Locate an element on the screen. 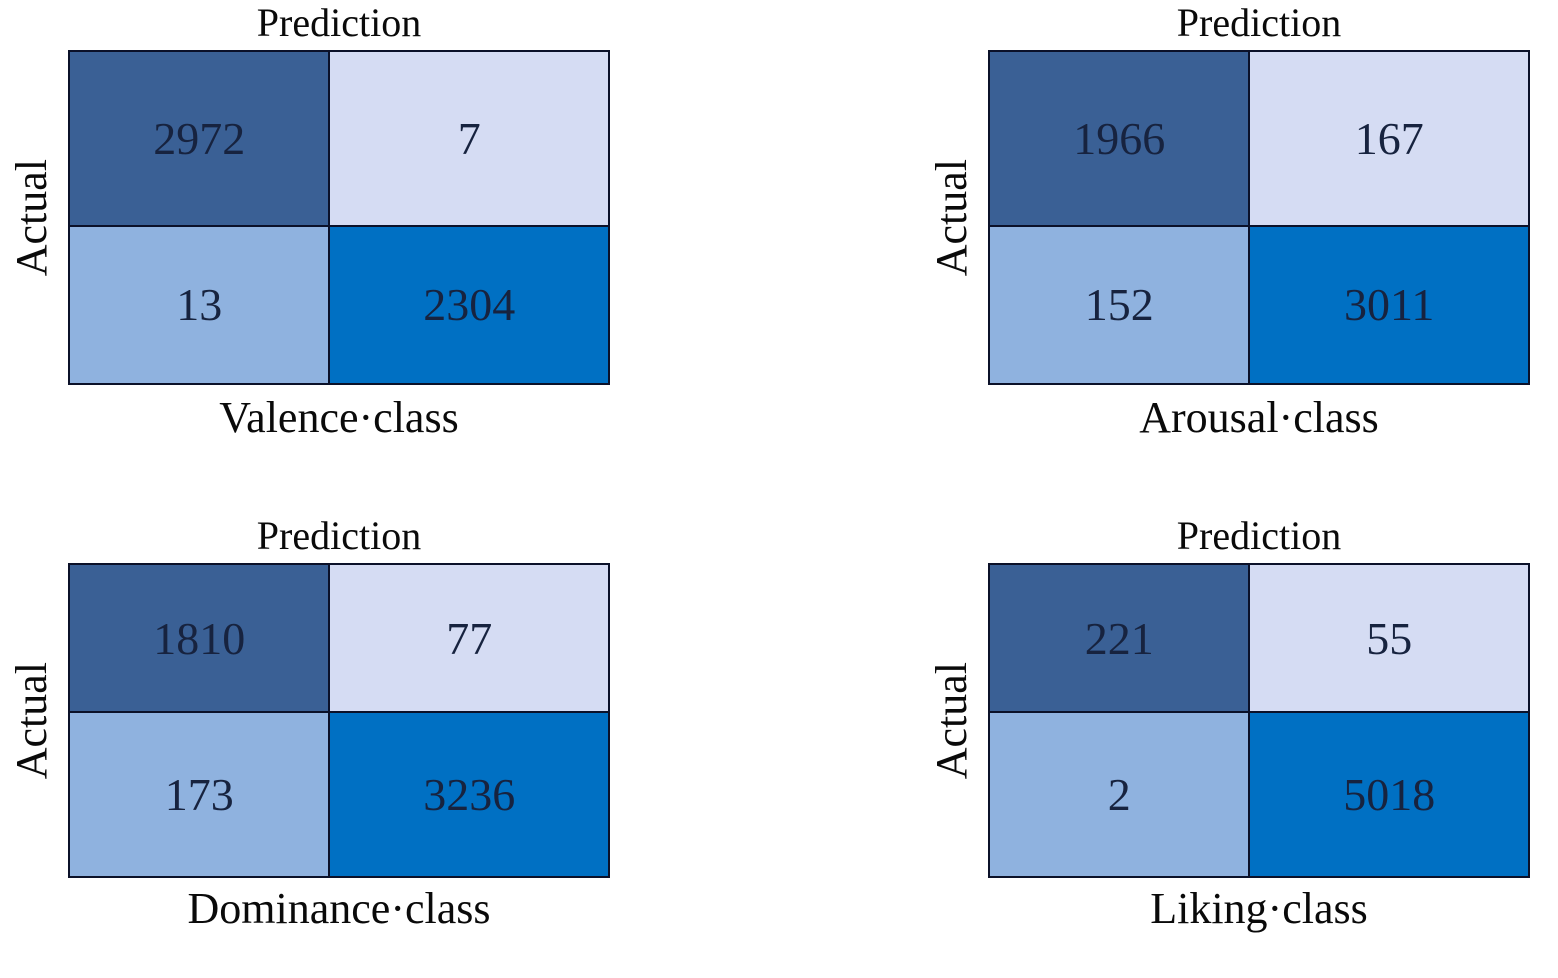  cell-row1-col0: 2 is located at coordinates (1120, 794).